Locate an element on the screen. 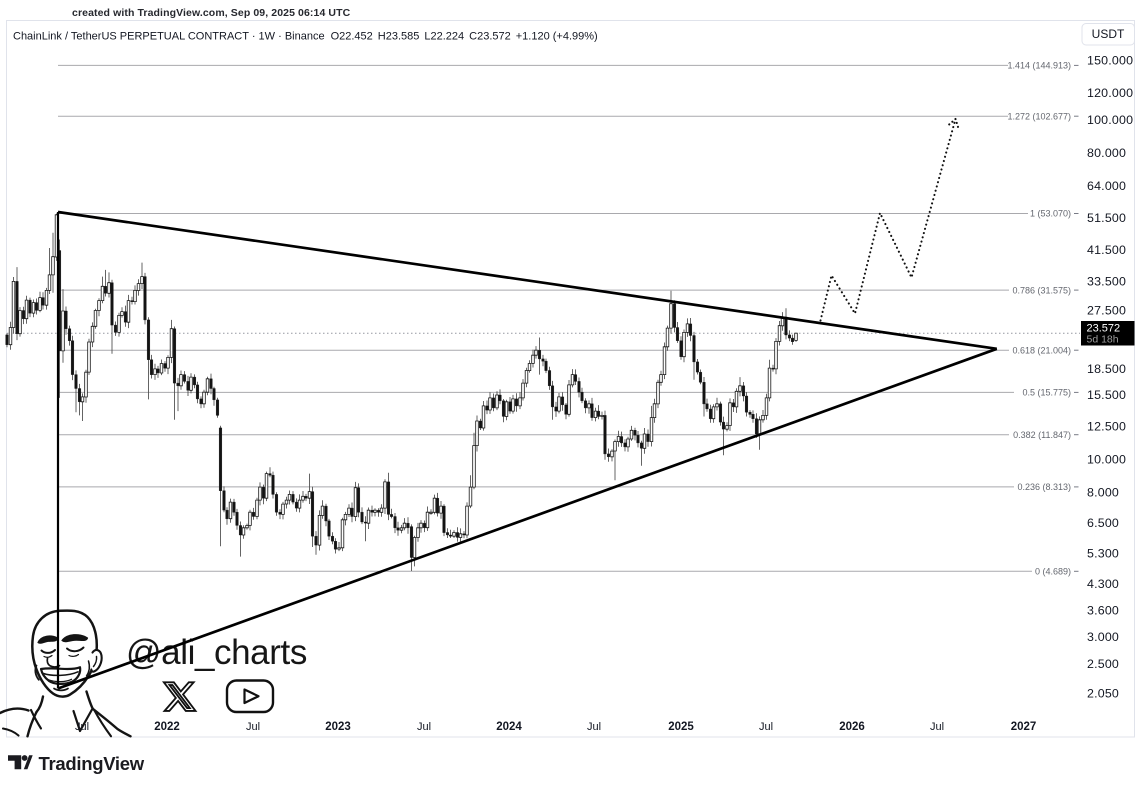 Image resolution: width=1139 pixels, height=788 pixels. svg-text: 5d 18h is located at coordinates (1103, 340).